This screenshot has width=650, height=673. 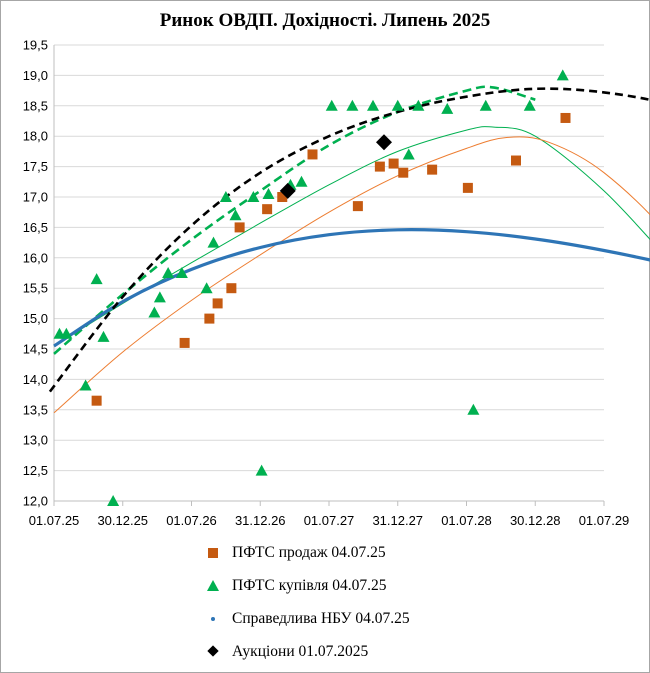 I want to click on y-tick-label: 19,5, so click(x=35, y=45).